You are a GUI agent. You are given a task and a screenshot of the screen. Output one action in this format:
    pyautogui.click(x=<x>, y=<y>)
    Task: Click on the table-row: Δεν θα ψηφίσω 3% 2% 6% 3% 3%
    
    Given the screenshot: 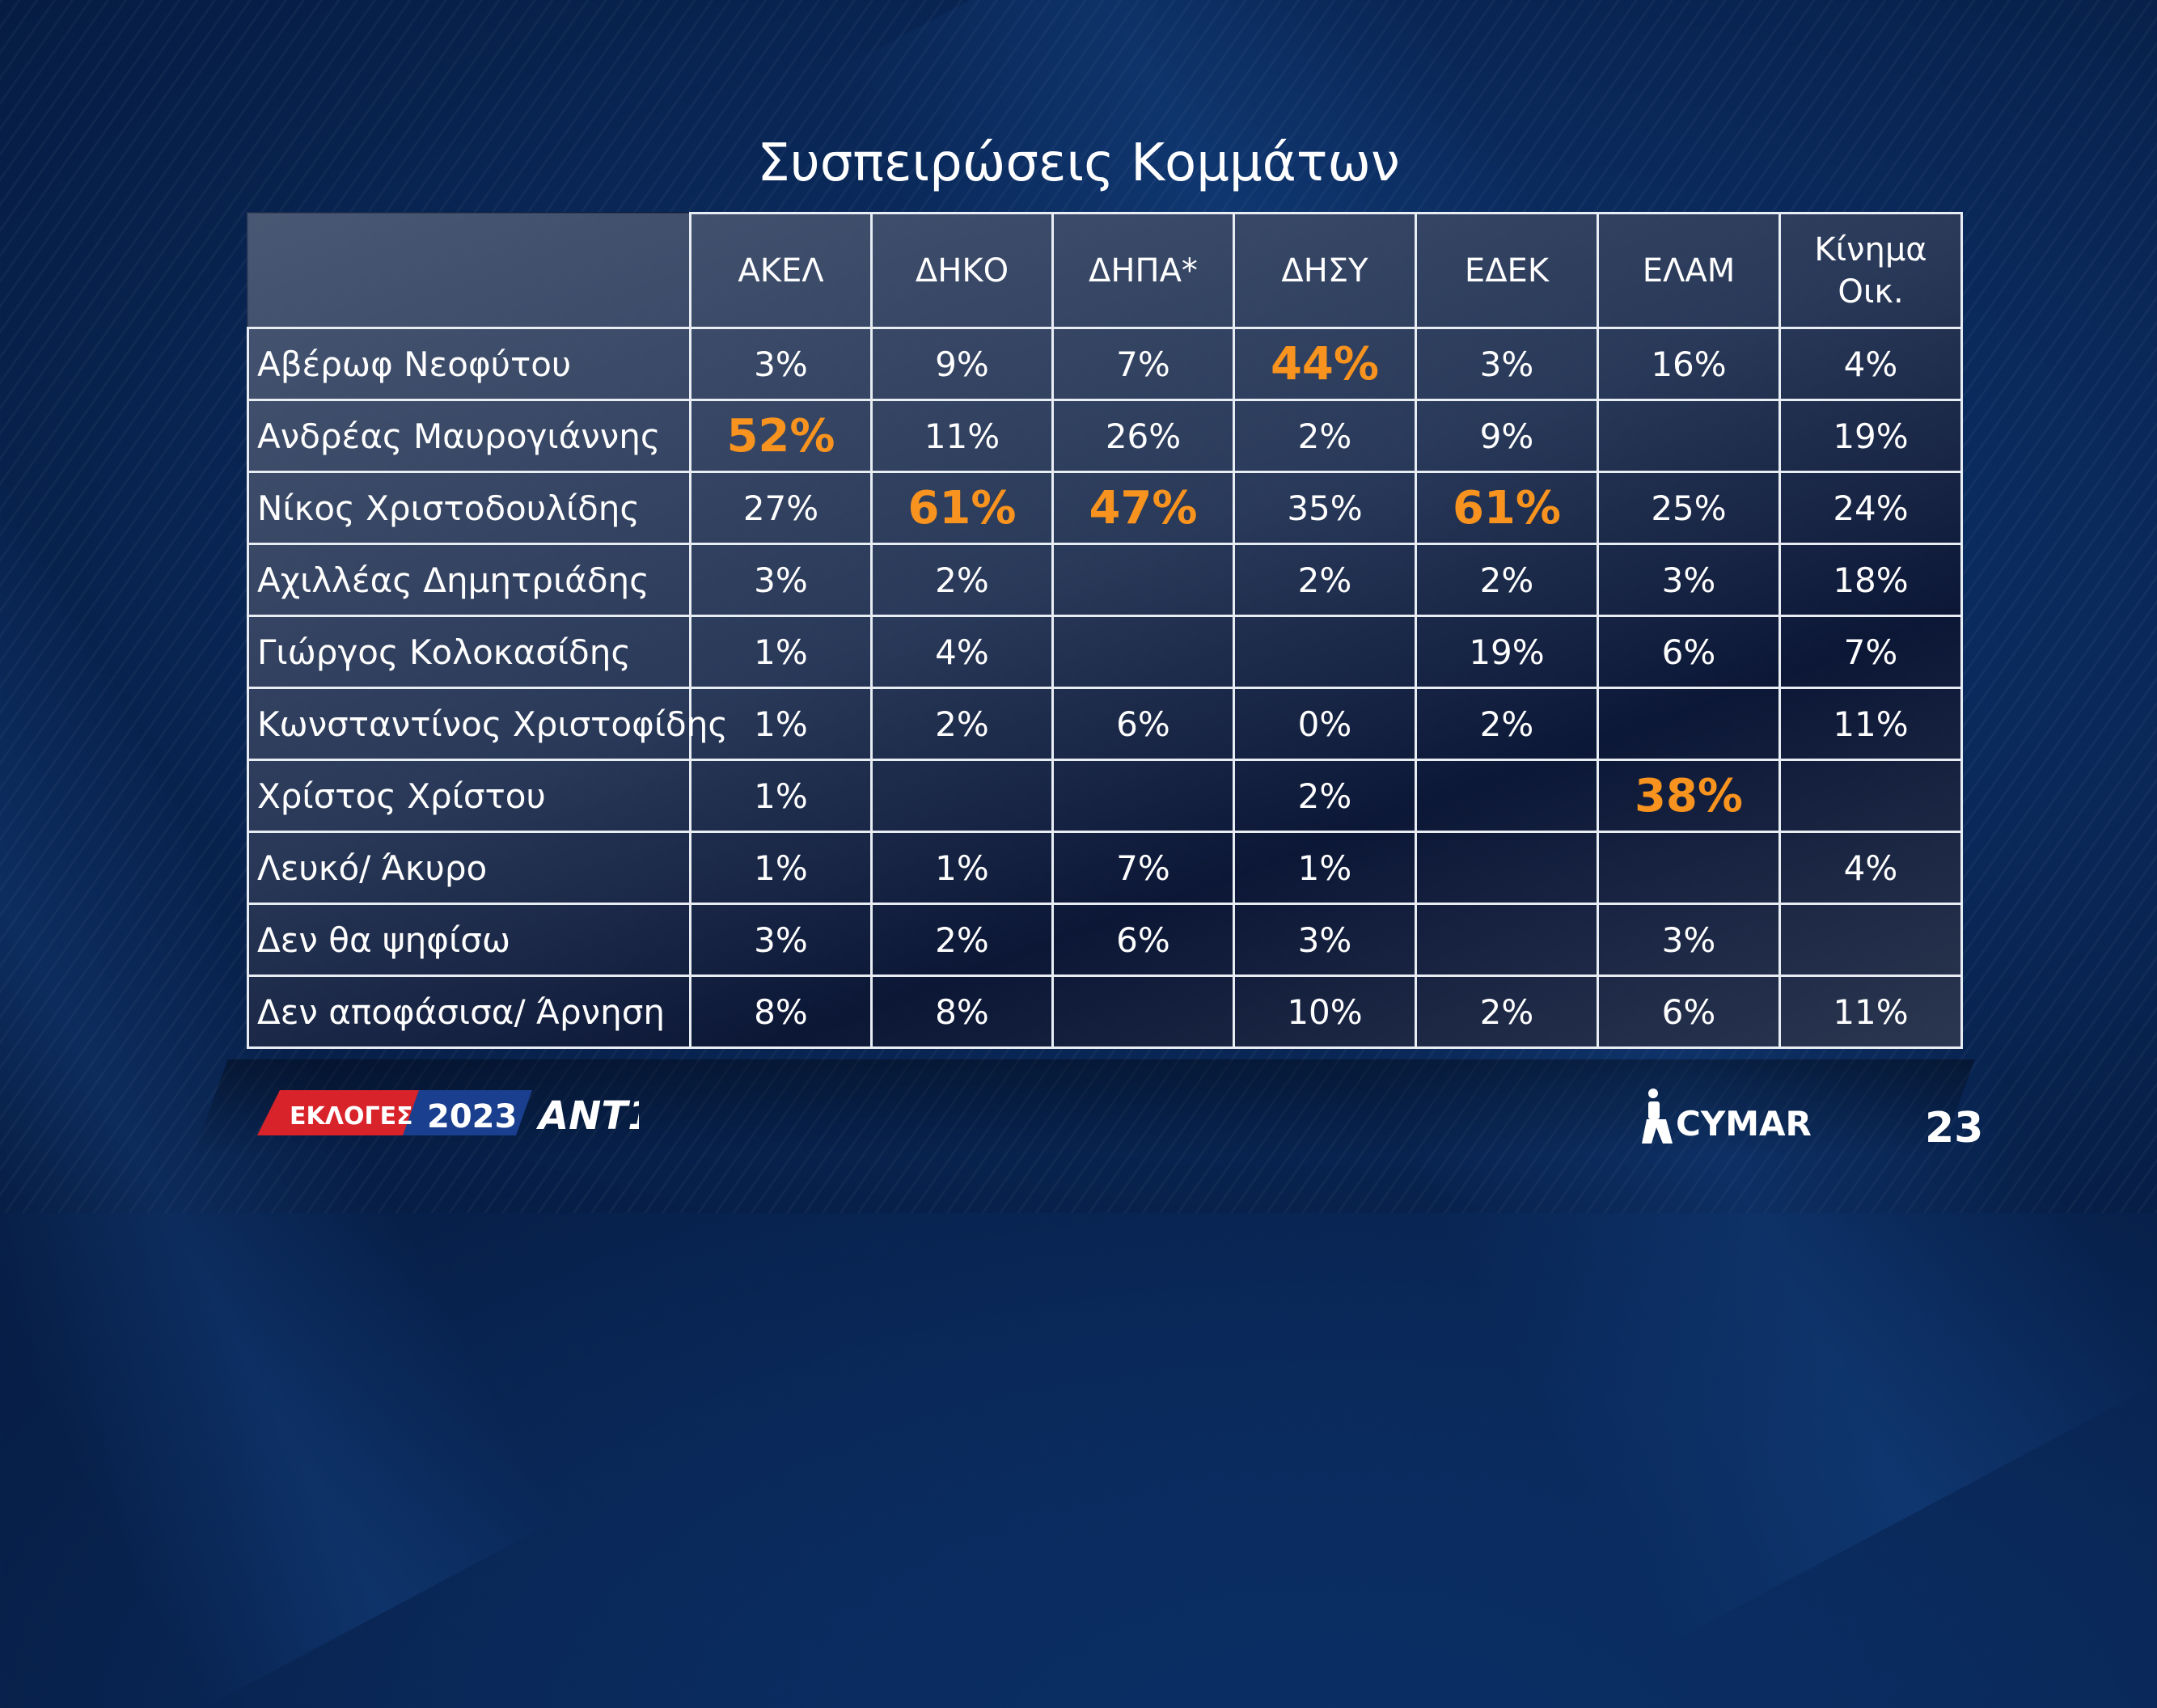 What is the action you would take?
    pyautogui.click(x=1105, y=940)
    